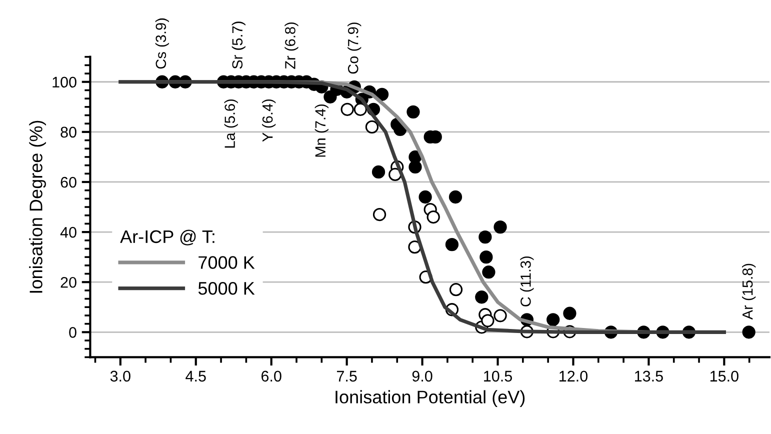 The height and width of the screenshot is (434, 771). Describe the element at coordinates (269, 120) in the screenshot. I see `annotation: Y (6.4)` at that location.